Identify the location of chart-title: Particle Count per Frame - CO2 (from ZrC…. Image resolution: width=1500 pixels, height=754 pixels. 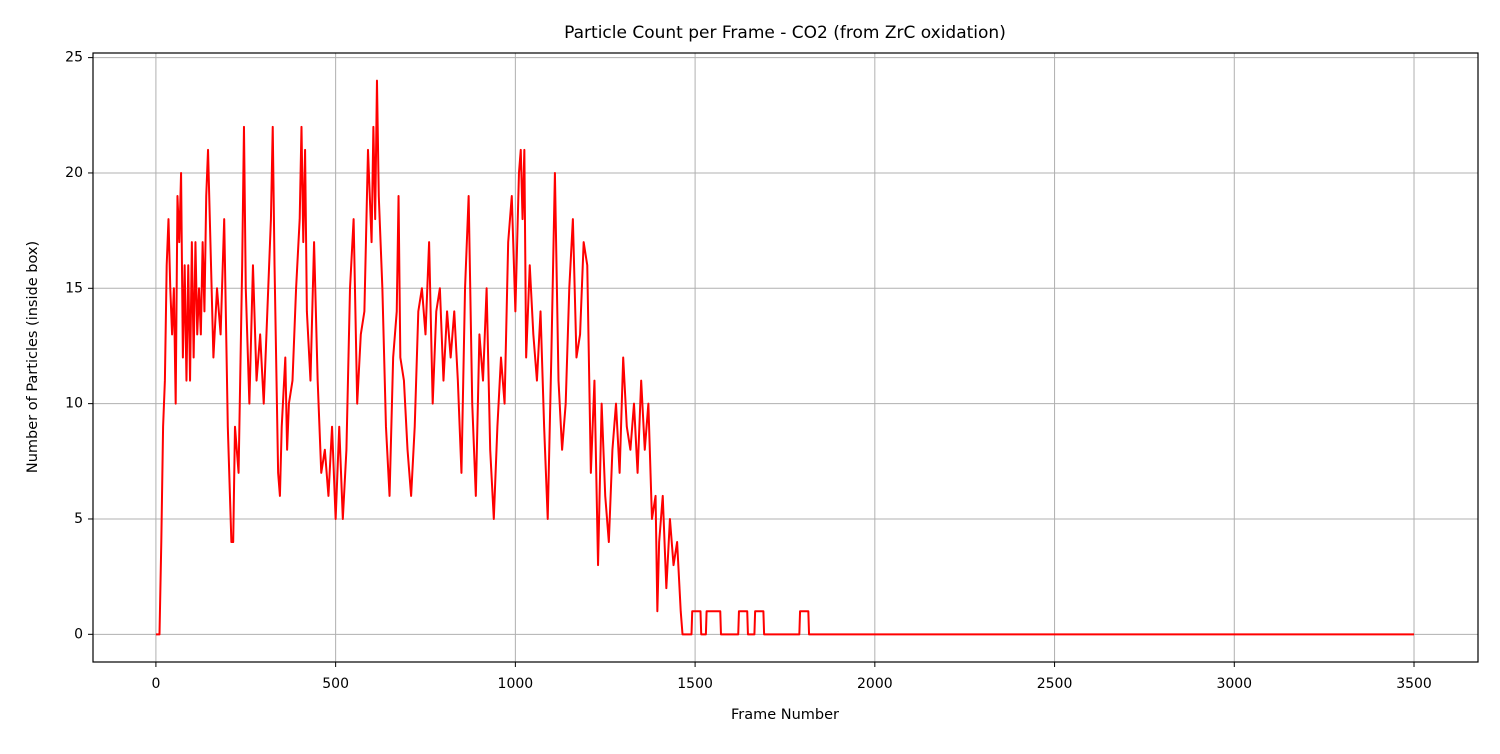
(785, 33).